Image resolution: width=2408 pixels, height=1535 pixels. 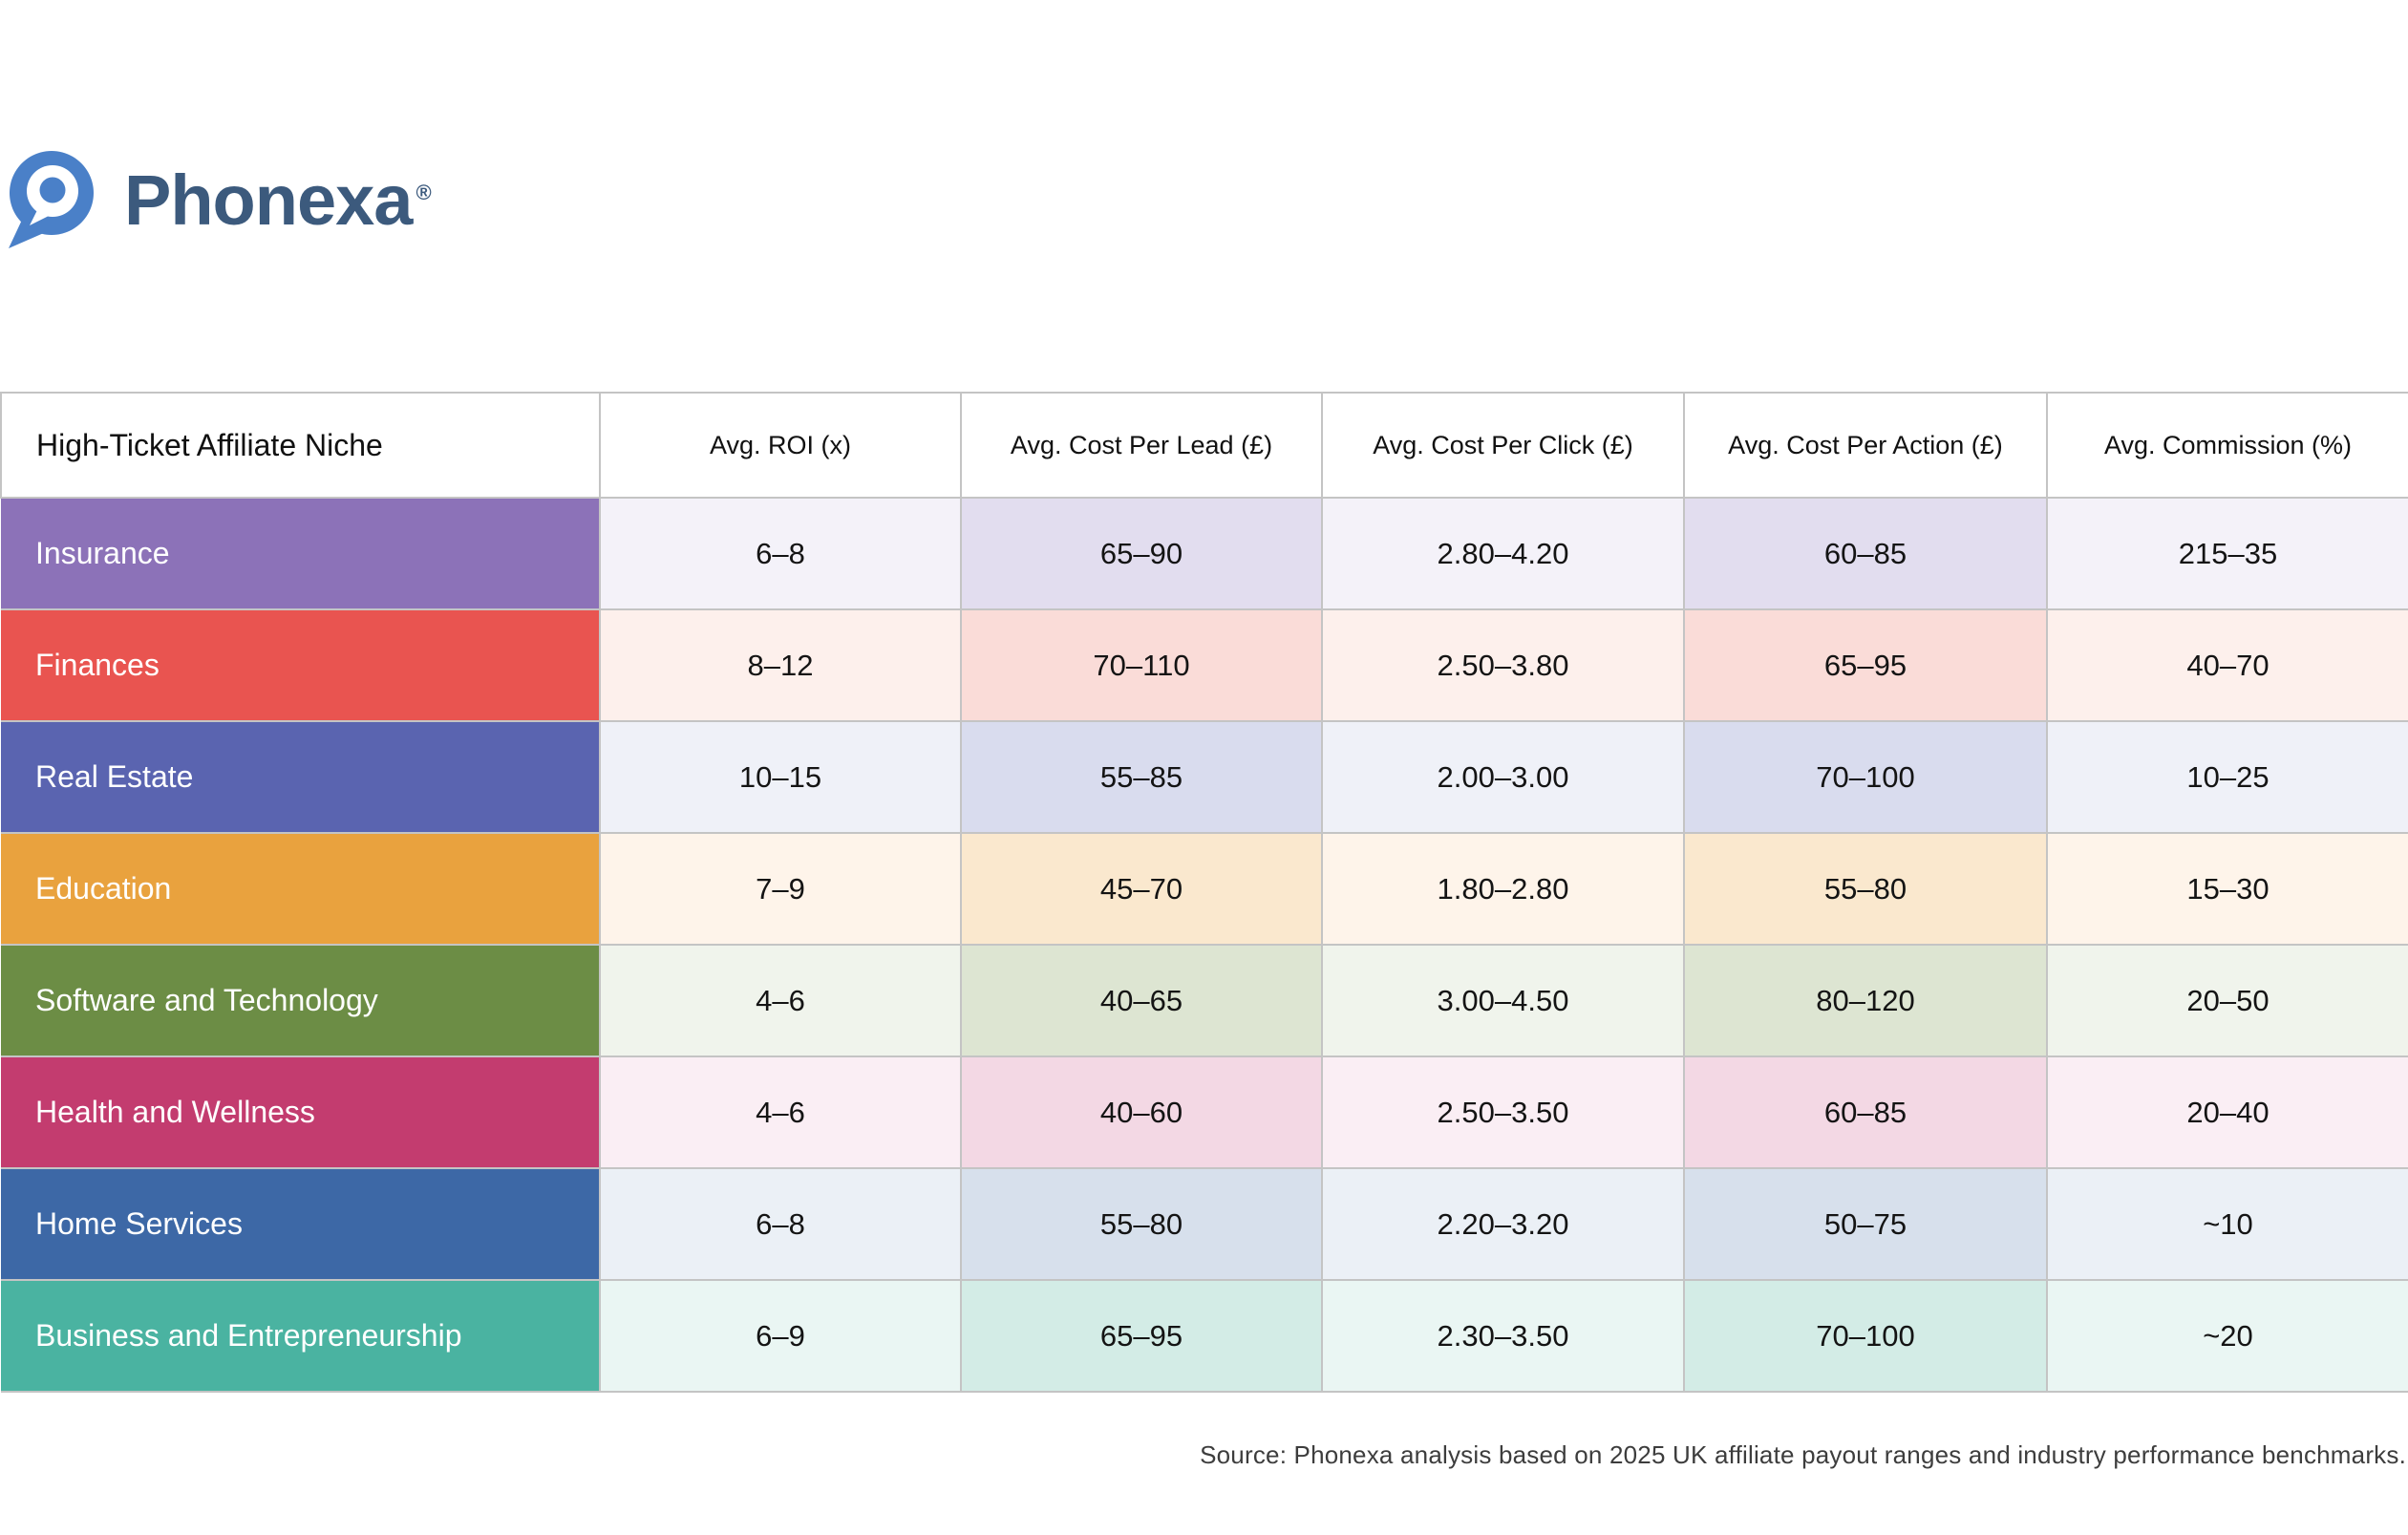 I want to click on cost-per-lead-value: 65–90, so click(x=1141, y=554).